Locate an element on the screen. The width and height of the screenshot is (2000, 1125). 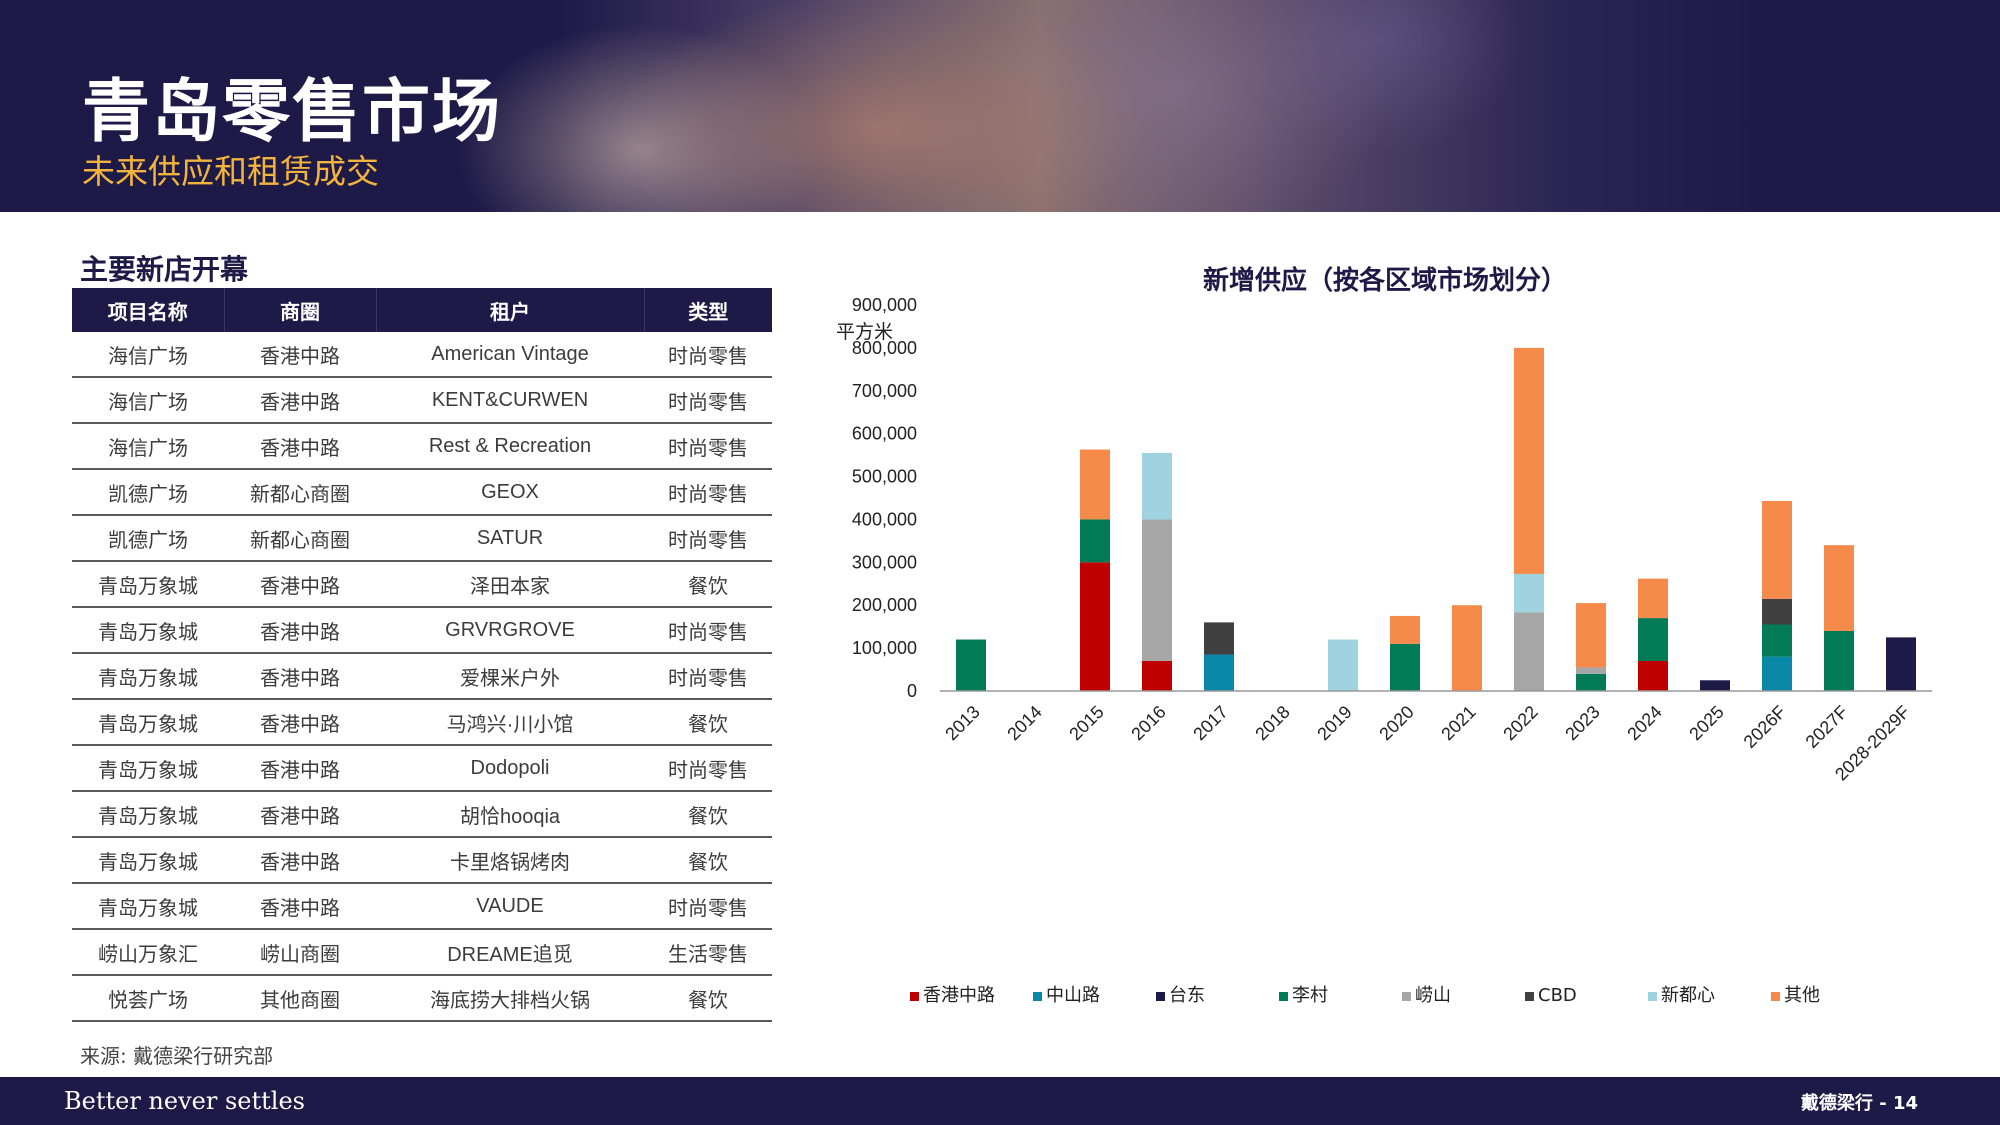
table-row: 青岛万象城 香港中路 GRVRGROVE 时尚零售 is located at coordinates (422, 630).